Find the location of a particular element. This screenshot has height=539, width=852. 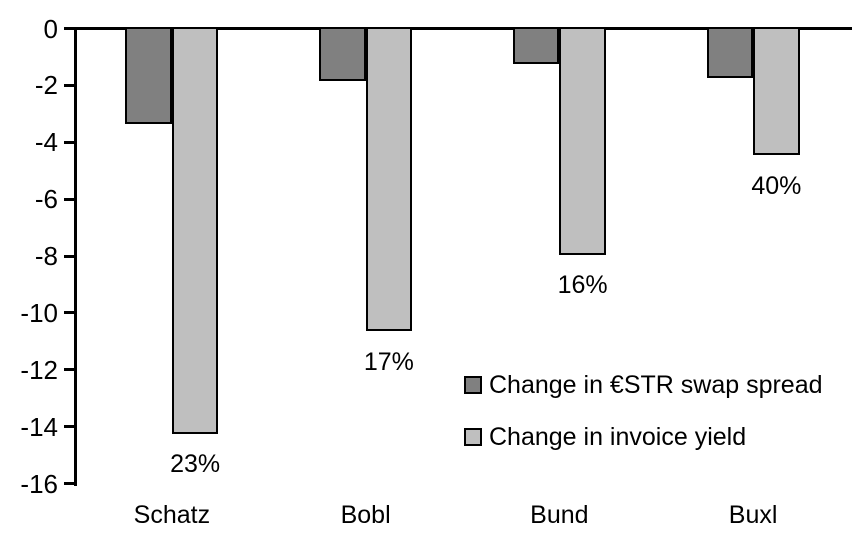

x-axis-category-label-bobl: Bobl is located at coordinates (365, 515).